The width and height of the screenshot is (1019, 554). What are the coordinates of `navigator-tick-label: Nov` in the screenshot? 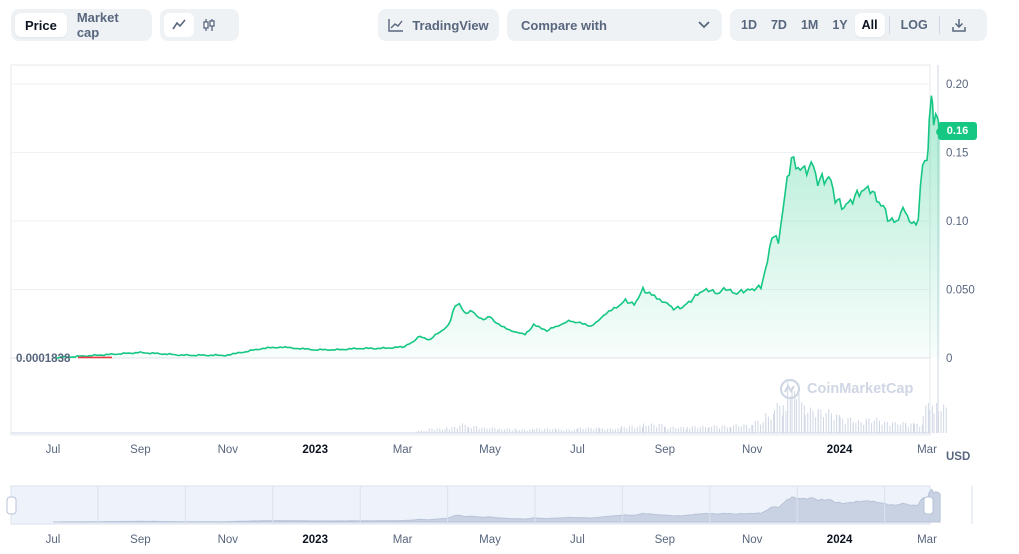 It's located at (752, 540).